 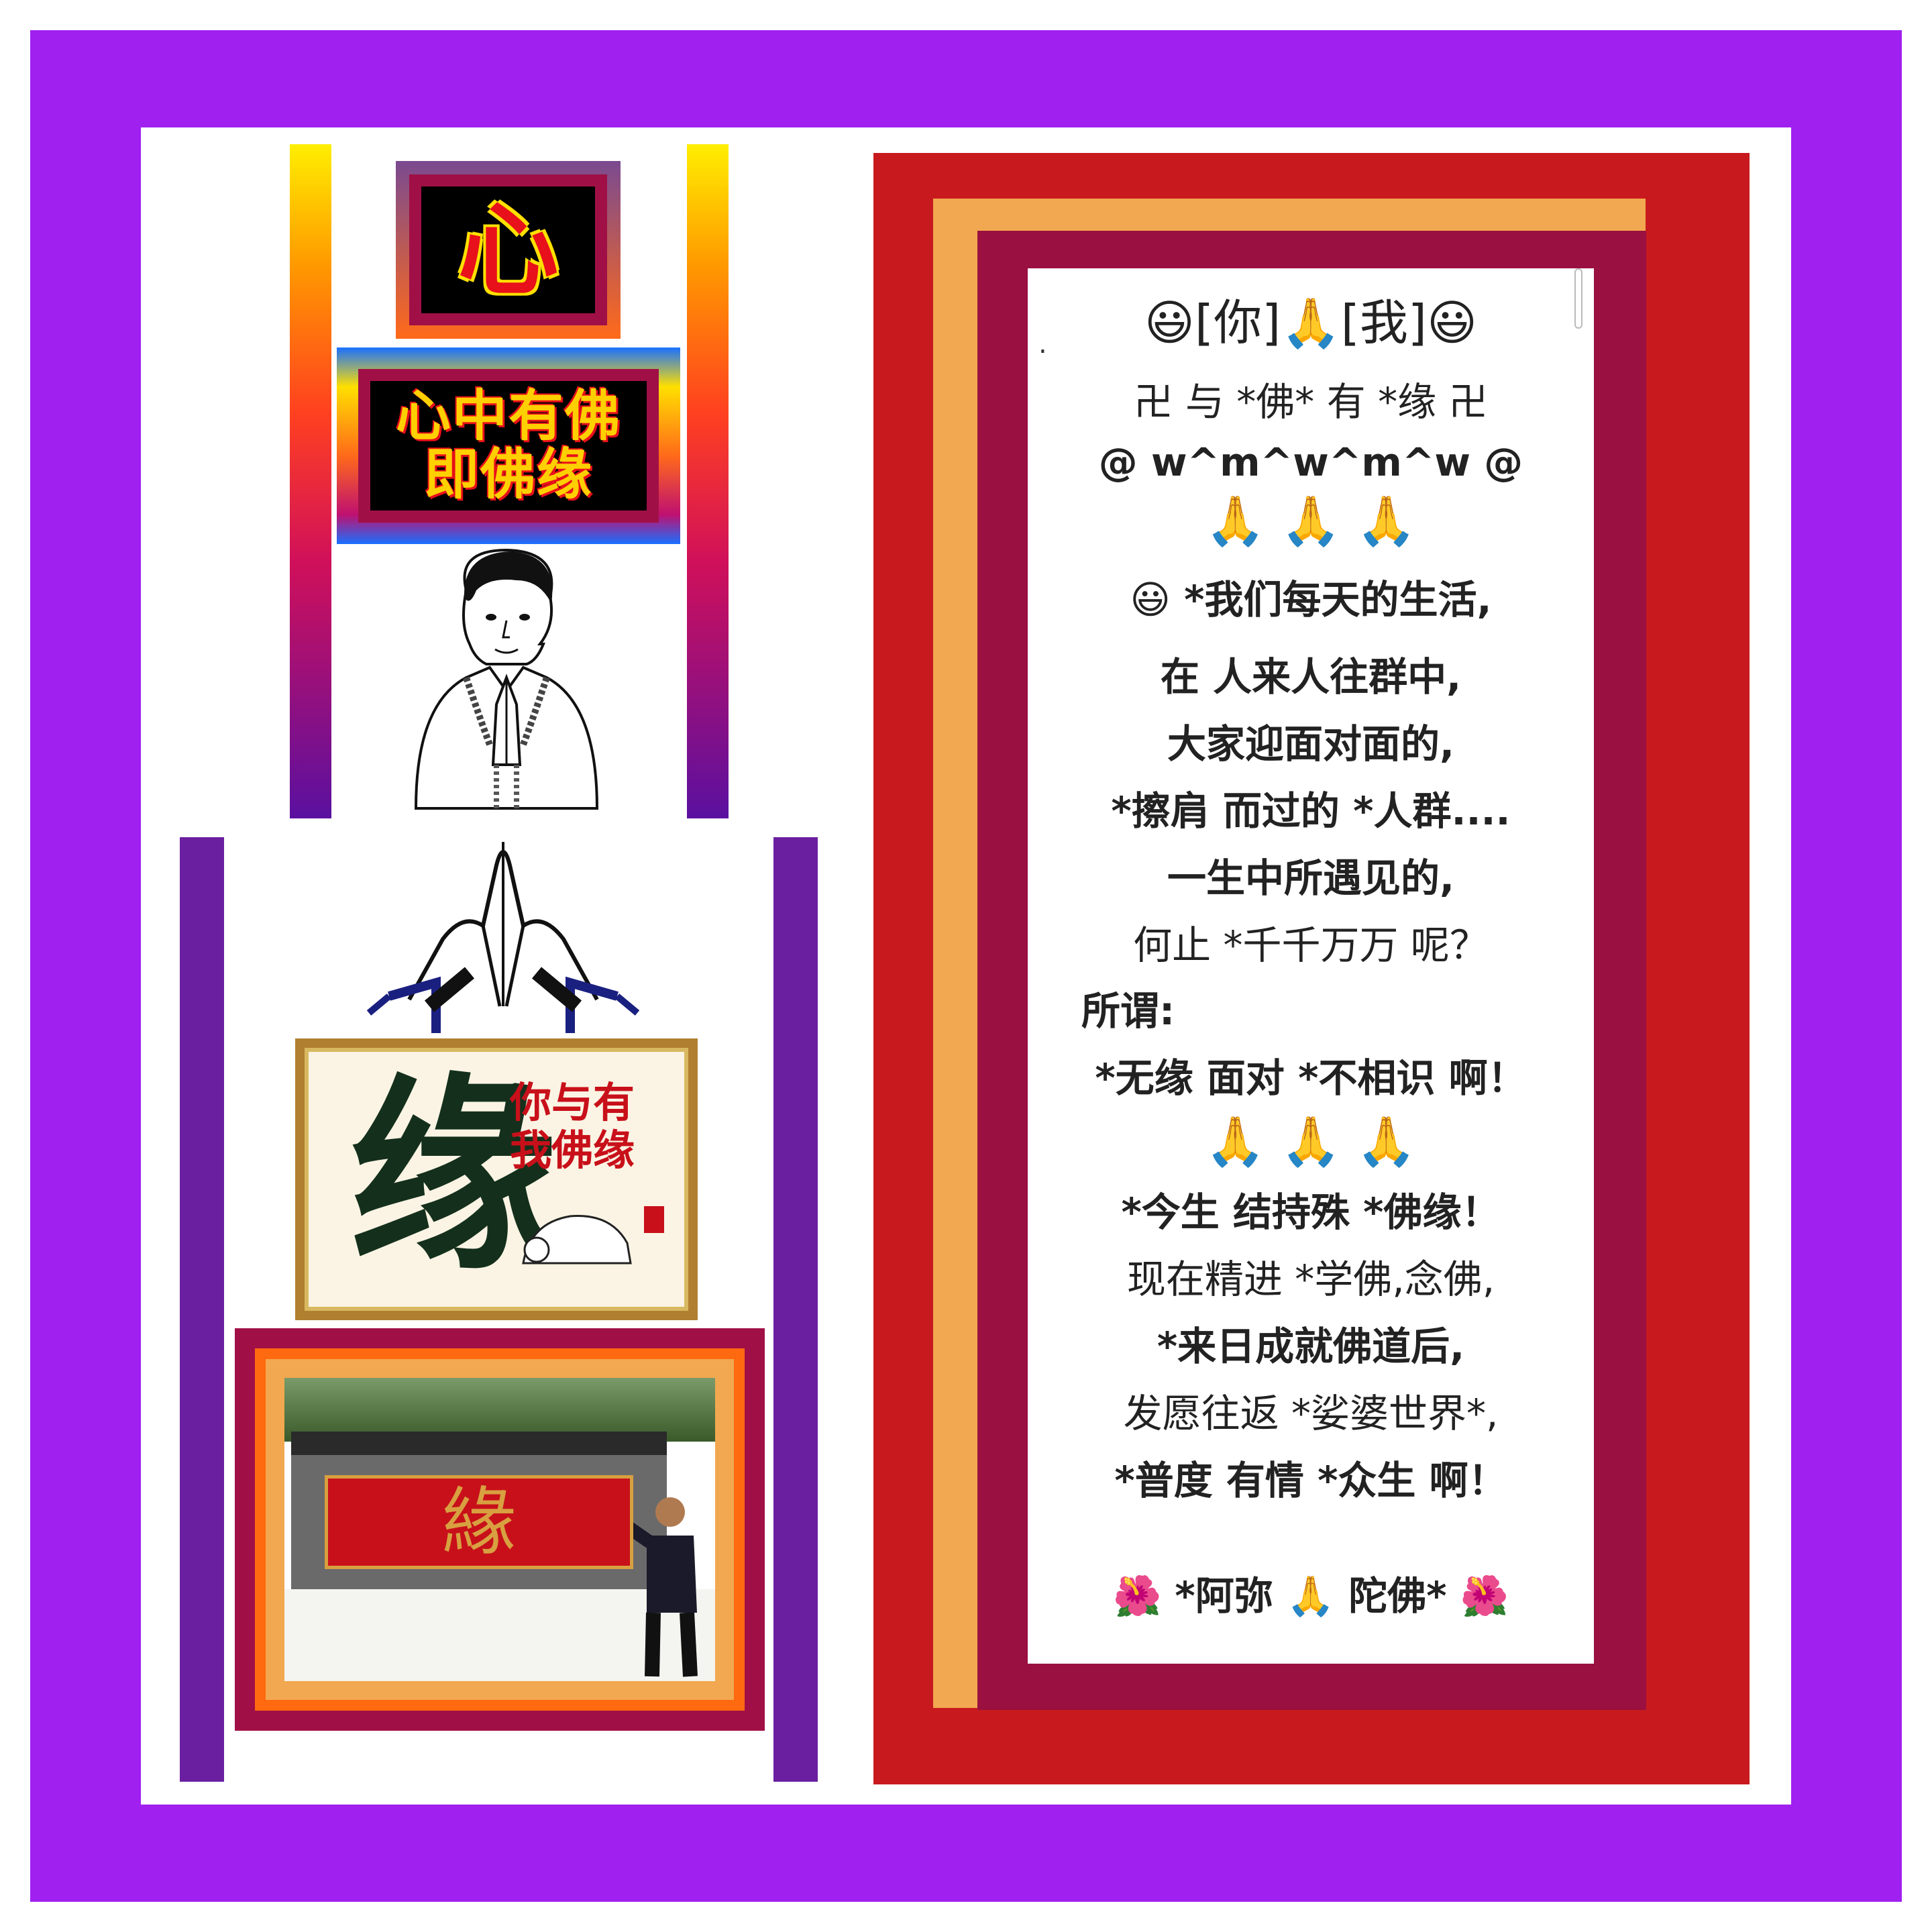 What do you see at coordinates (1311, 600) in the screenshot?
I see `card-line: 😃 *我们每天的生活,` at bounding box center [1311, 600].